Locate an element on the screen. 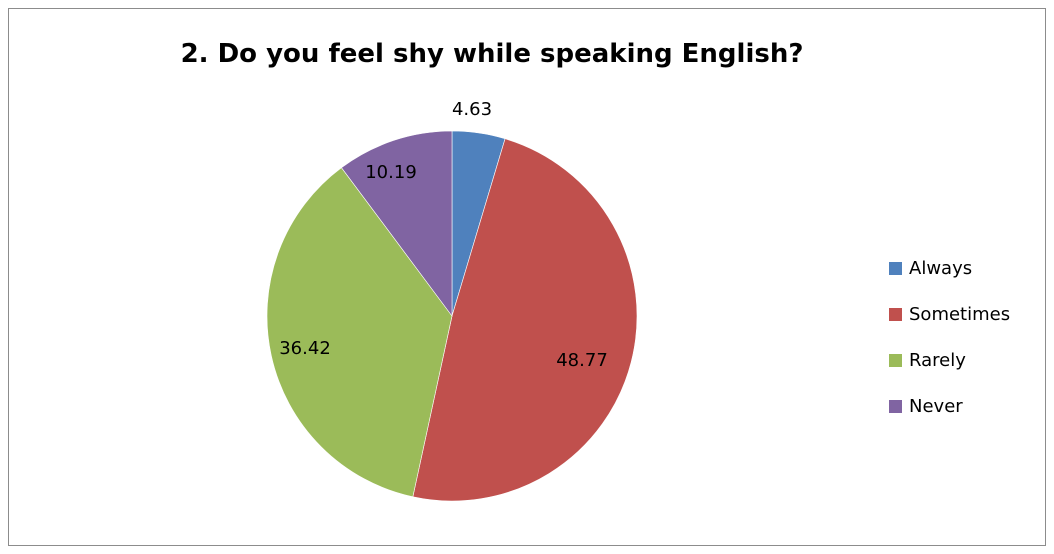 The height and width of the screenshot is (554, 1054). data-label-rarely: 36.42 is located at coordinates (305, 348).